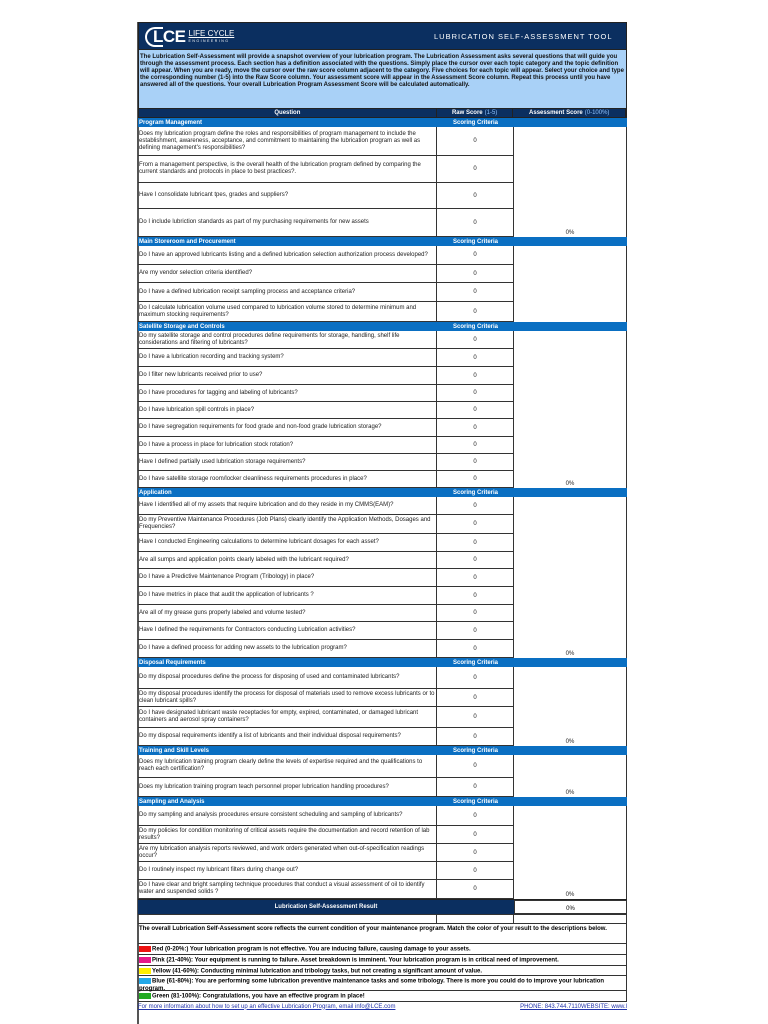 Image resolution: width=768 pixels, height=1024 pixels. Describe the element at coordinates (475, 113) in the screenshot. I see `column-raw-score: Raw Score (1-5)` at that location.